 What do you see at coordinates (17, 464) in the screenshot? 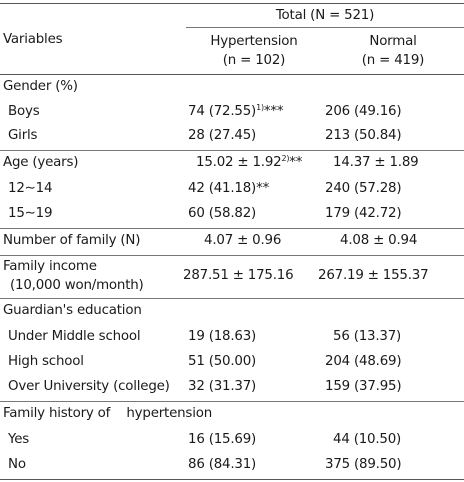
I see `no-label: No` at bounding box center [17, 464].